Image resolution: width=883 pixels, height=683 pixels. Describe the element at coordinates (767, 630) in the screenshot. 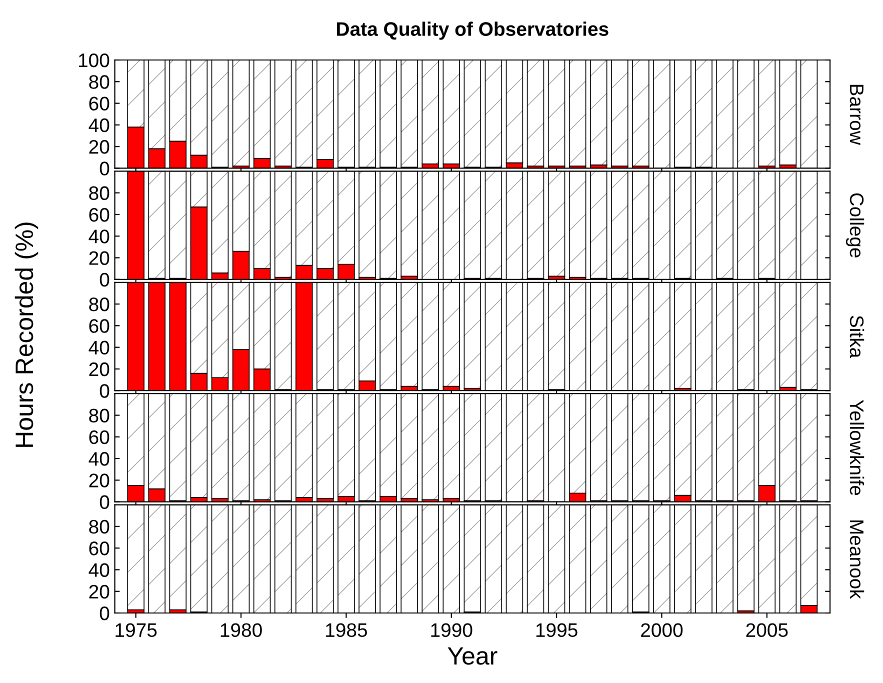

I see `x-tick-label: 2005` at that location.